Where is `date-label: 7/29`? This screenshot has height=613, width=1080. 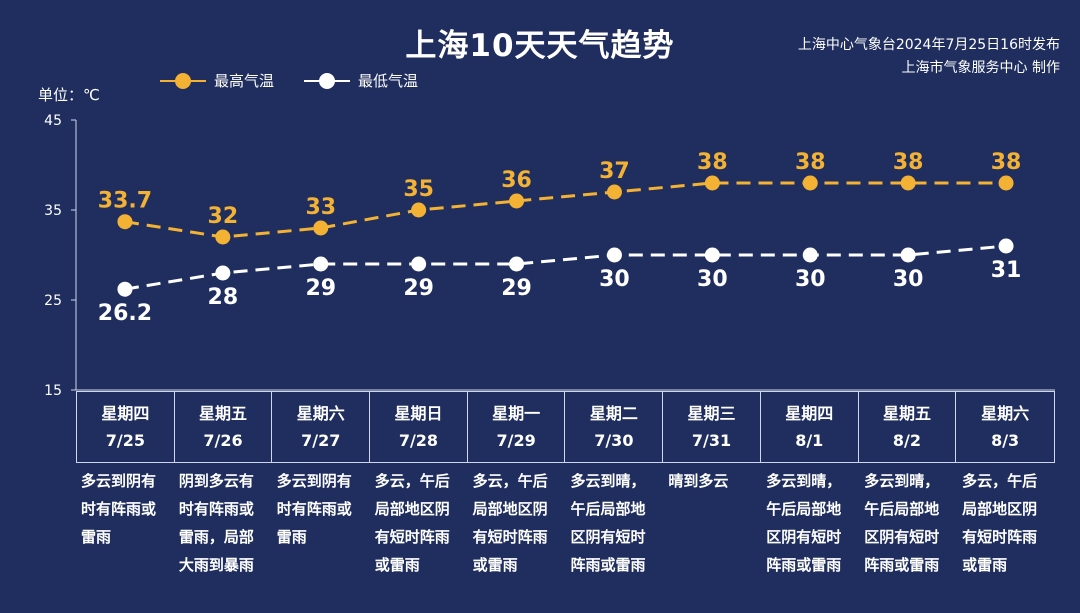 date-label: 7/29 is located at coordinates (516, 440).